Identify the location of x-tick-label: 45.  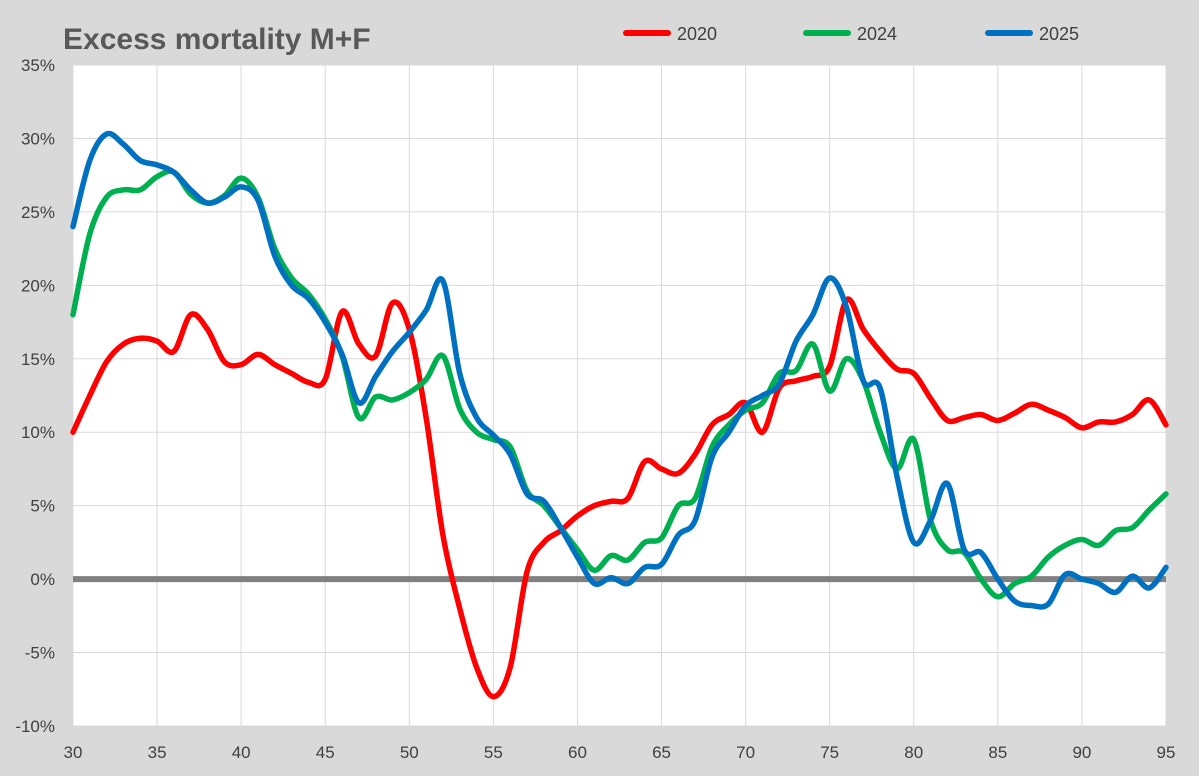
(325, 752).